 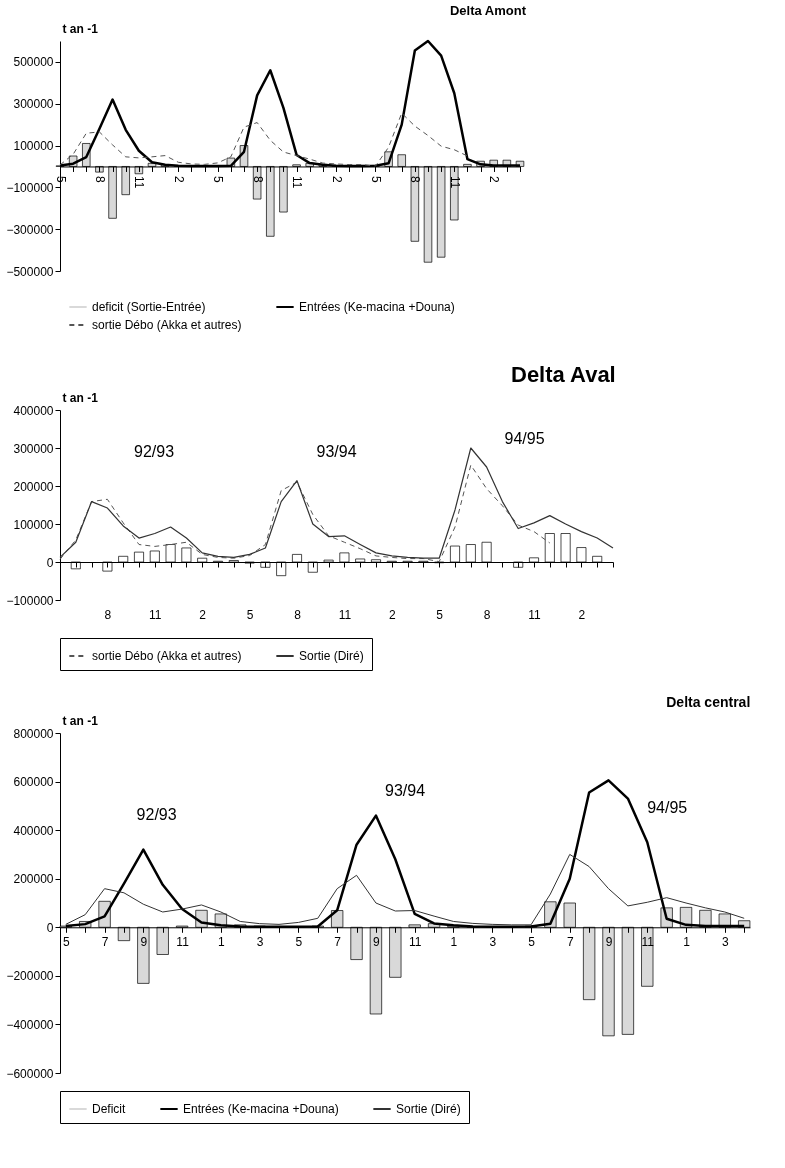 What do you see at coordinates (149, 307) in the screenshot?
I see `legend-label: deficit (Sortie-Entrée)` at bounding box center [149, 307].